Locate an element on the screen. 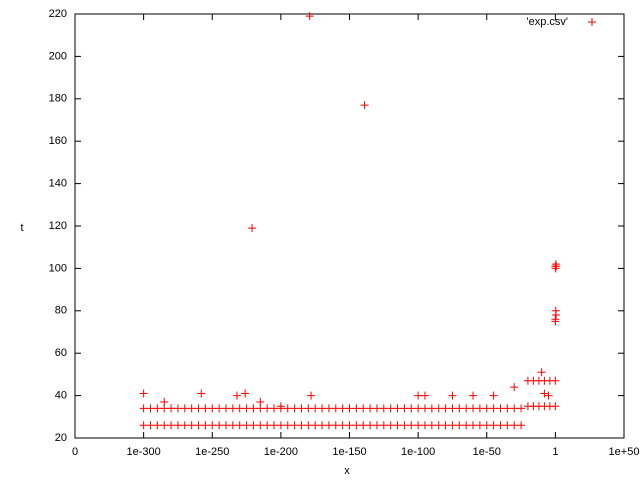 The image size is (640, 480). x-axis-label: x is located at coordinates (347, 471).